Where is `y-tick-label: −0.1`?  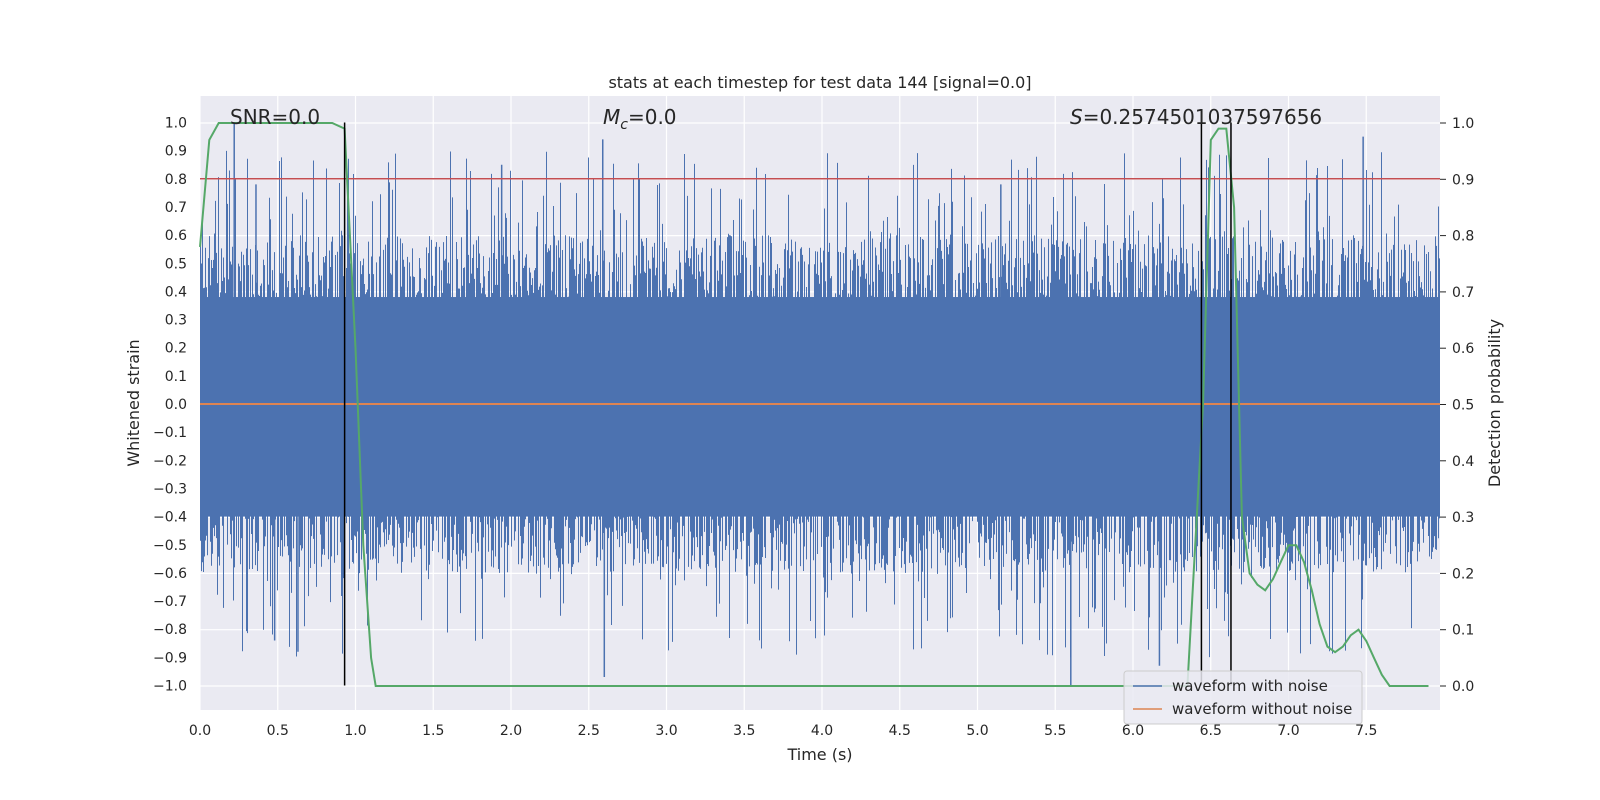 y-tick-label: −0.1 is located at coordinates (170, 433).